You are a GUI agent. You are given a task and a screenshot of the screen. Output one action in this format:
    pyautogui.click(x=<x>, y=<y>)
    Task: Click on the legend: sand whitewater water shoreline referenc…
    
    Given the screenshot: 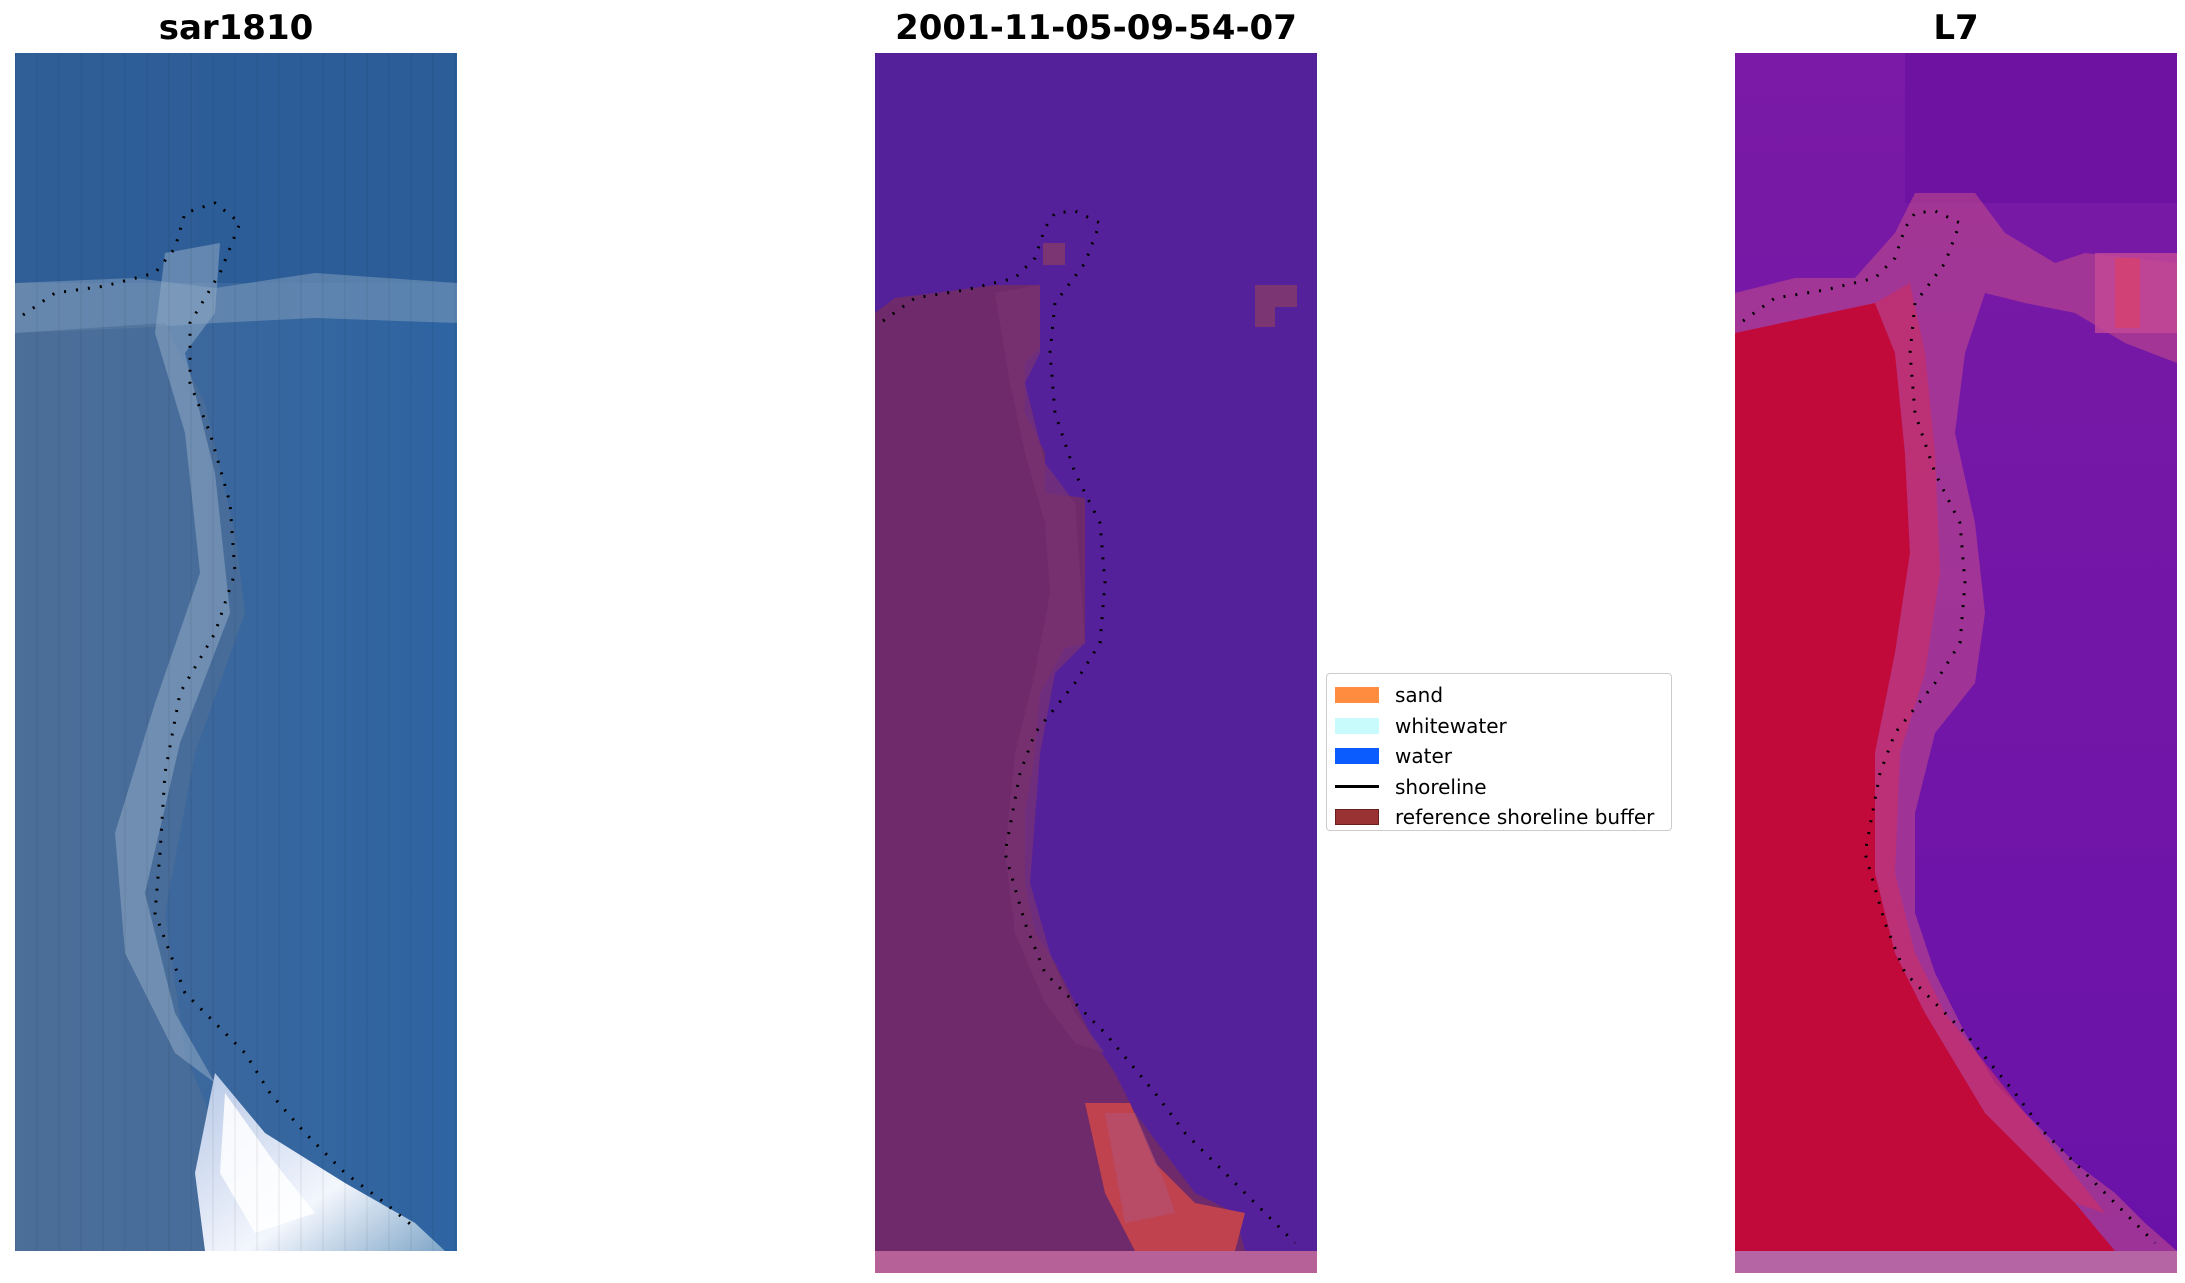 What is the action you would take?
    pyautogui.click(x=1499, y=752)
    